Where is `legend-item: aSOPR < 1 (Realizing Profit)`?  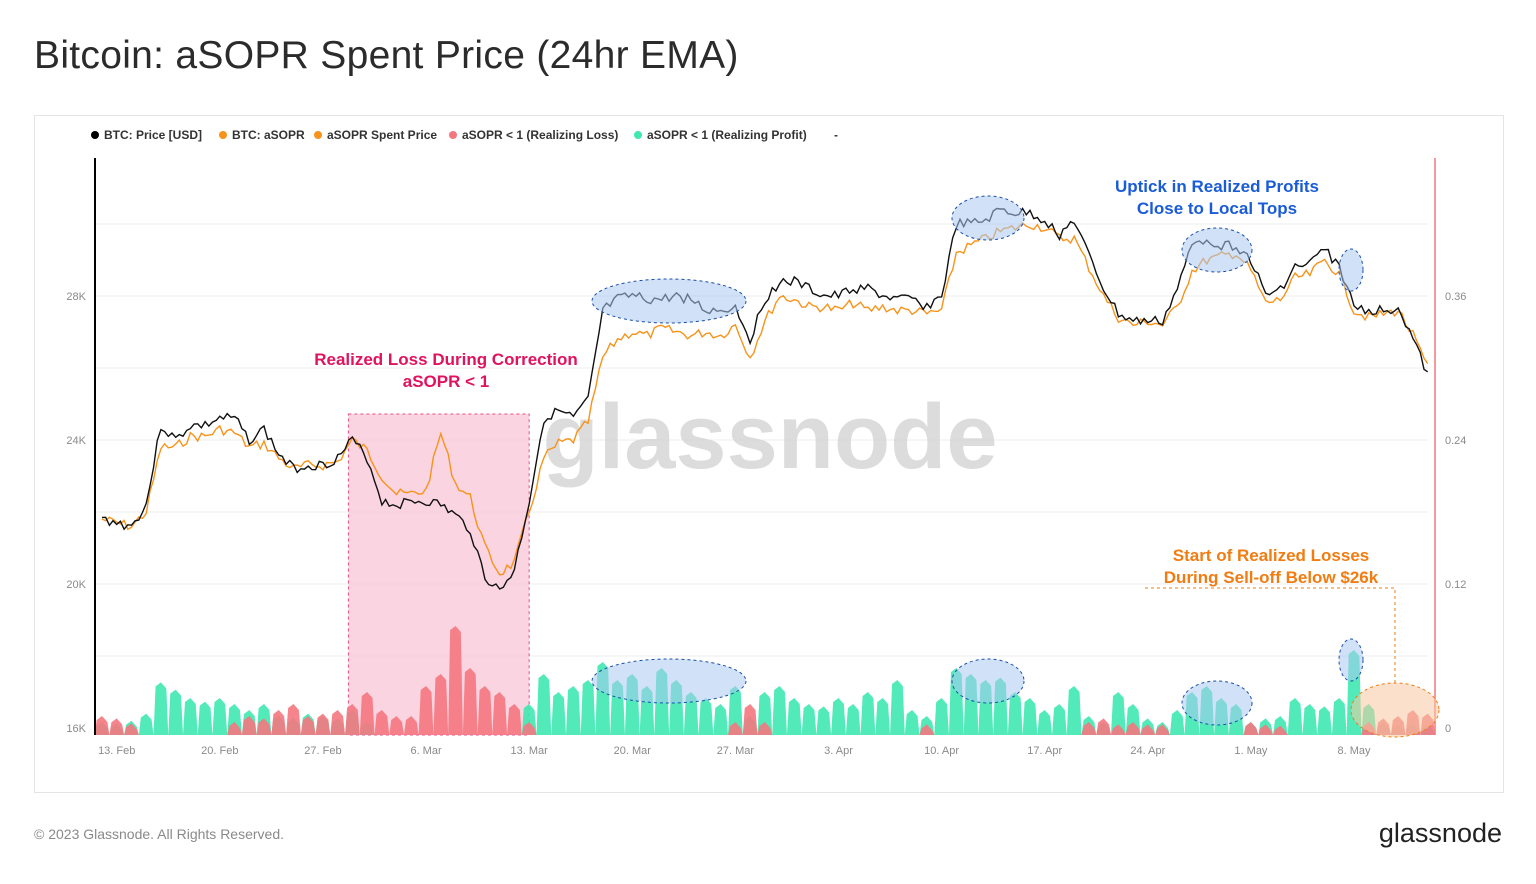 legend-item: aSOPR < 1 (Realizing Profit) is located at coordinates (727, 135).